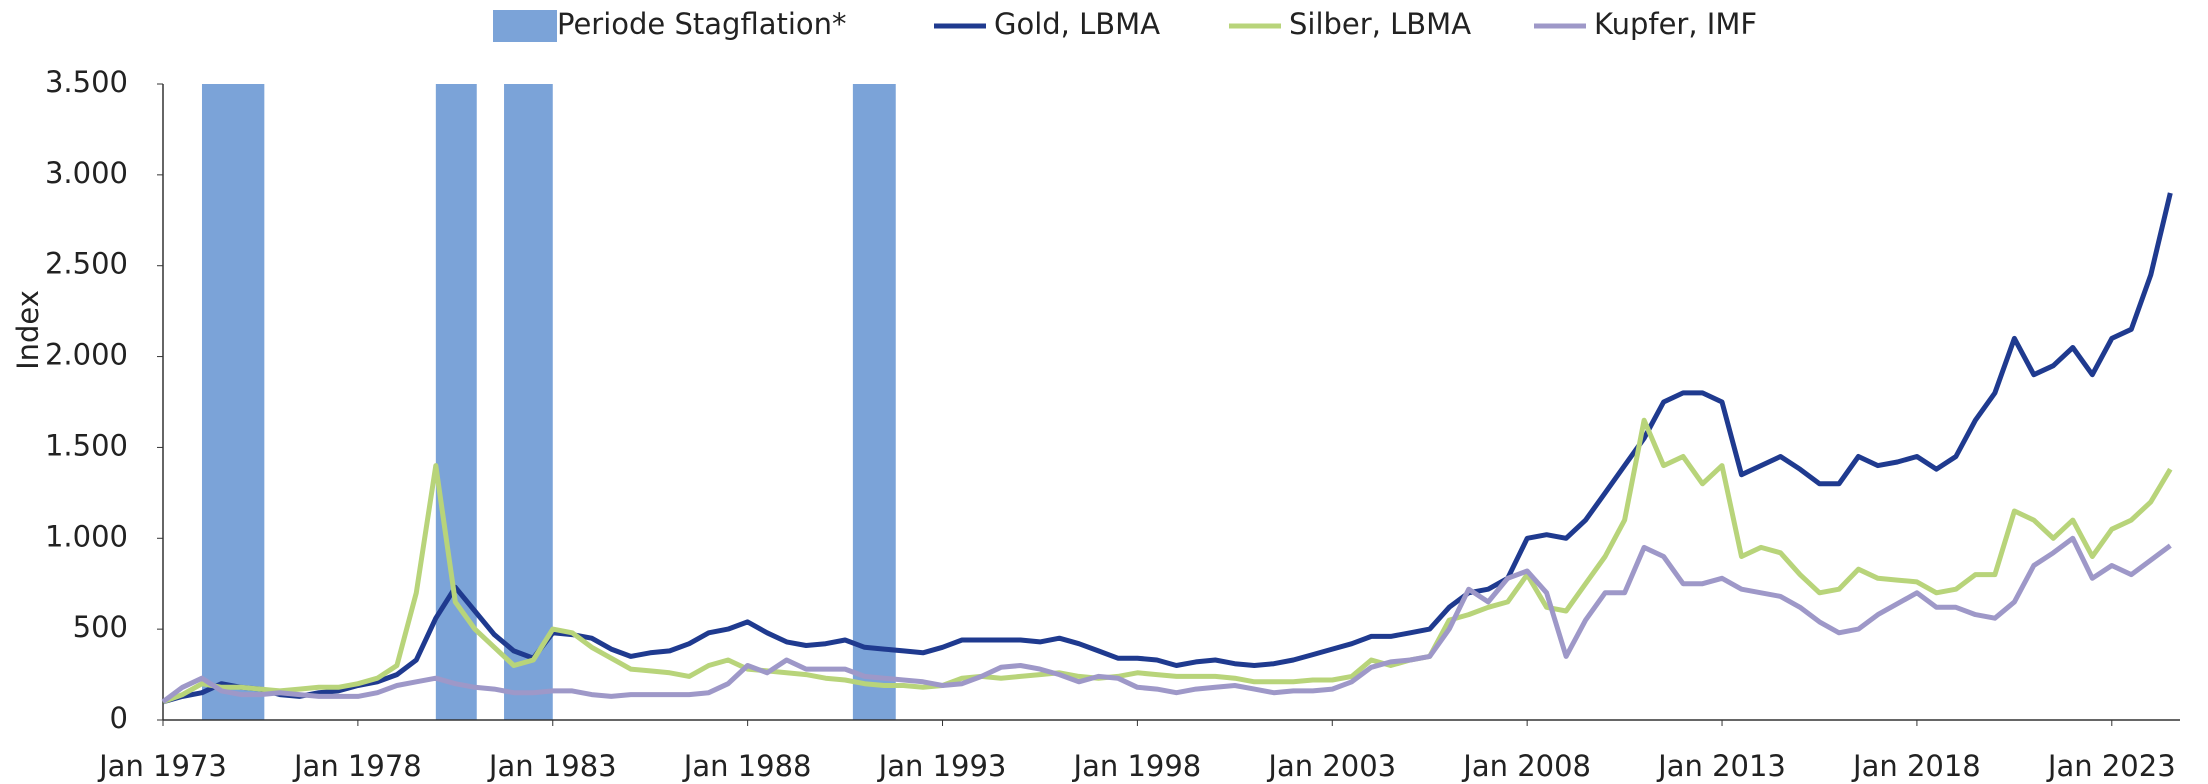 The image size is (2208, 784). I want to click on y-tick-label: 0, so click(119, 718).